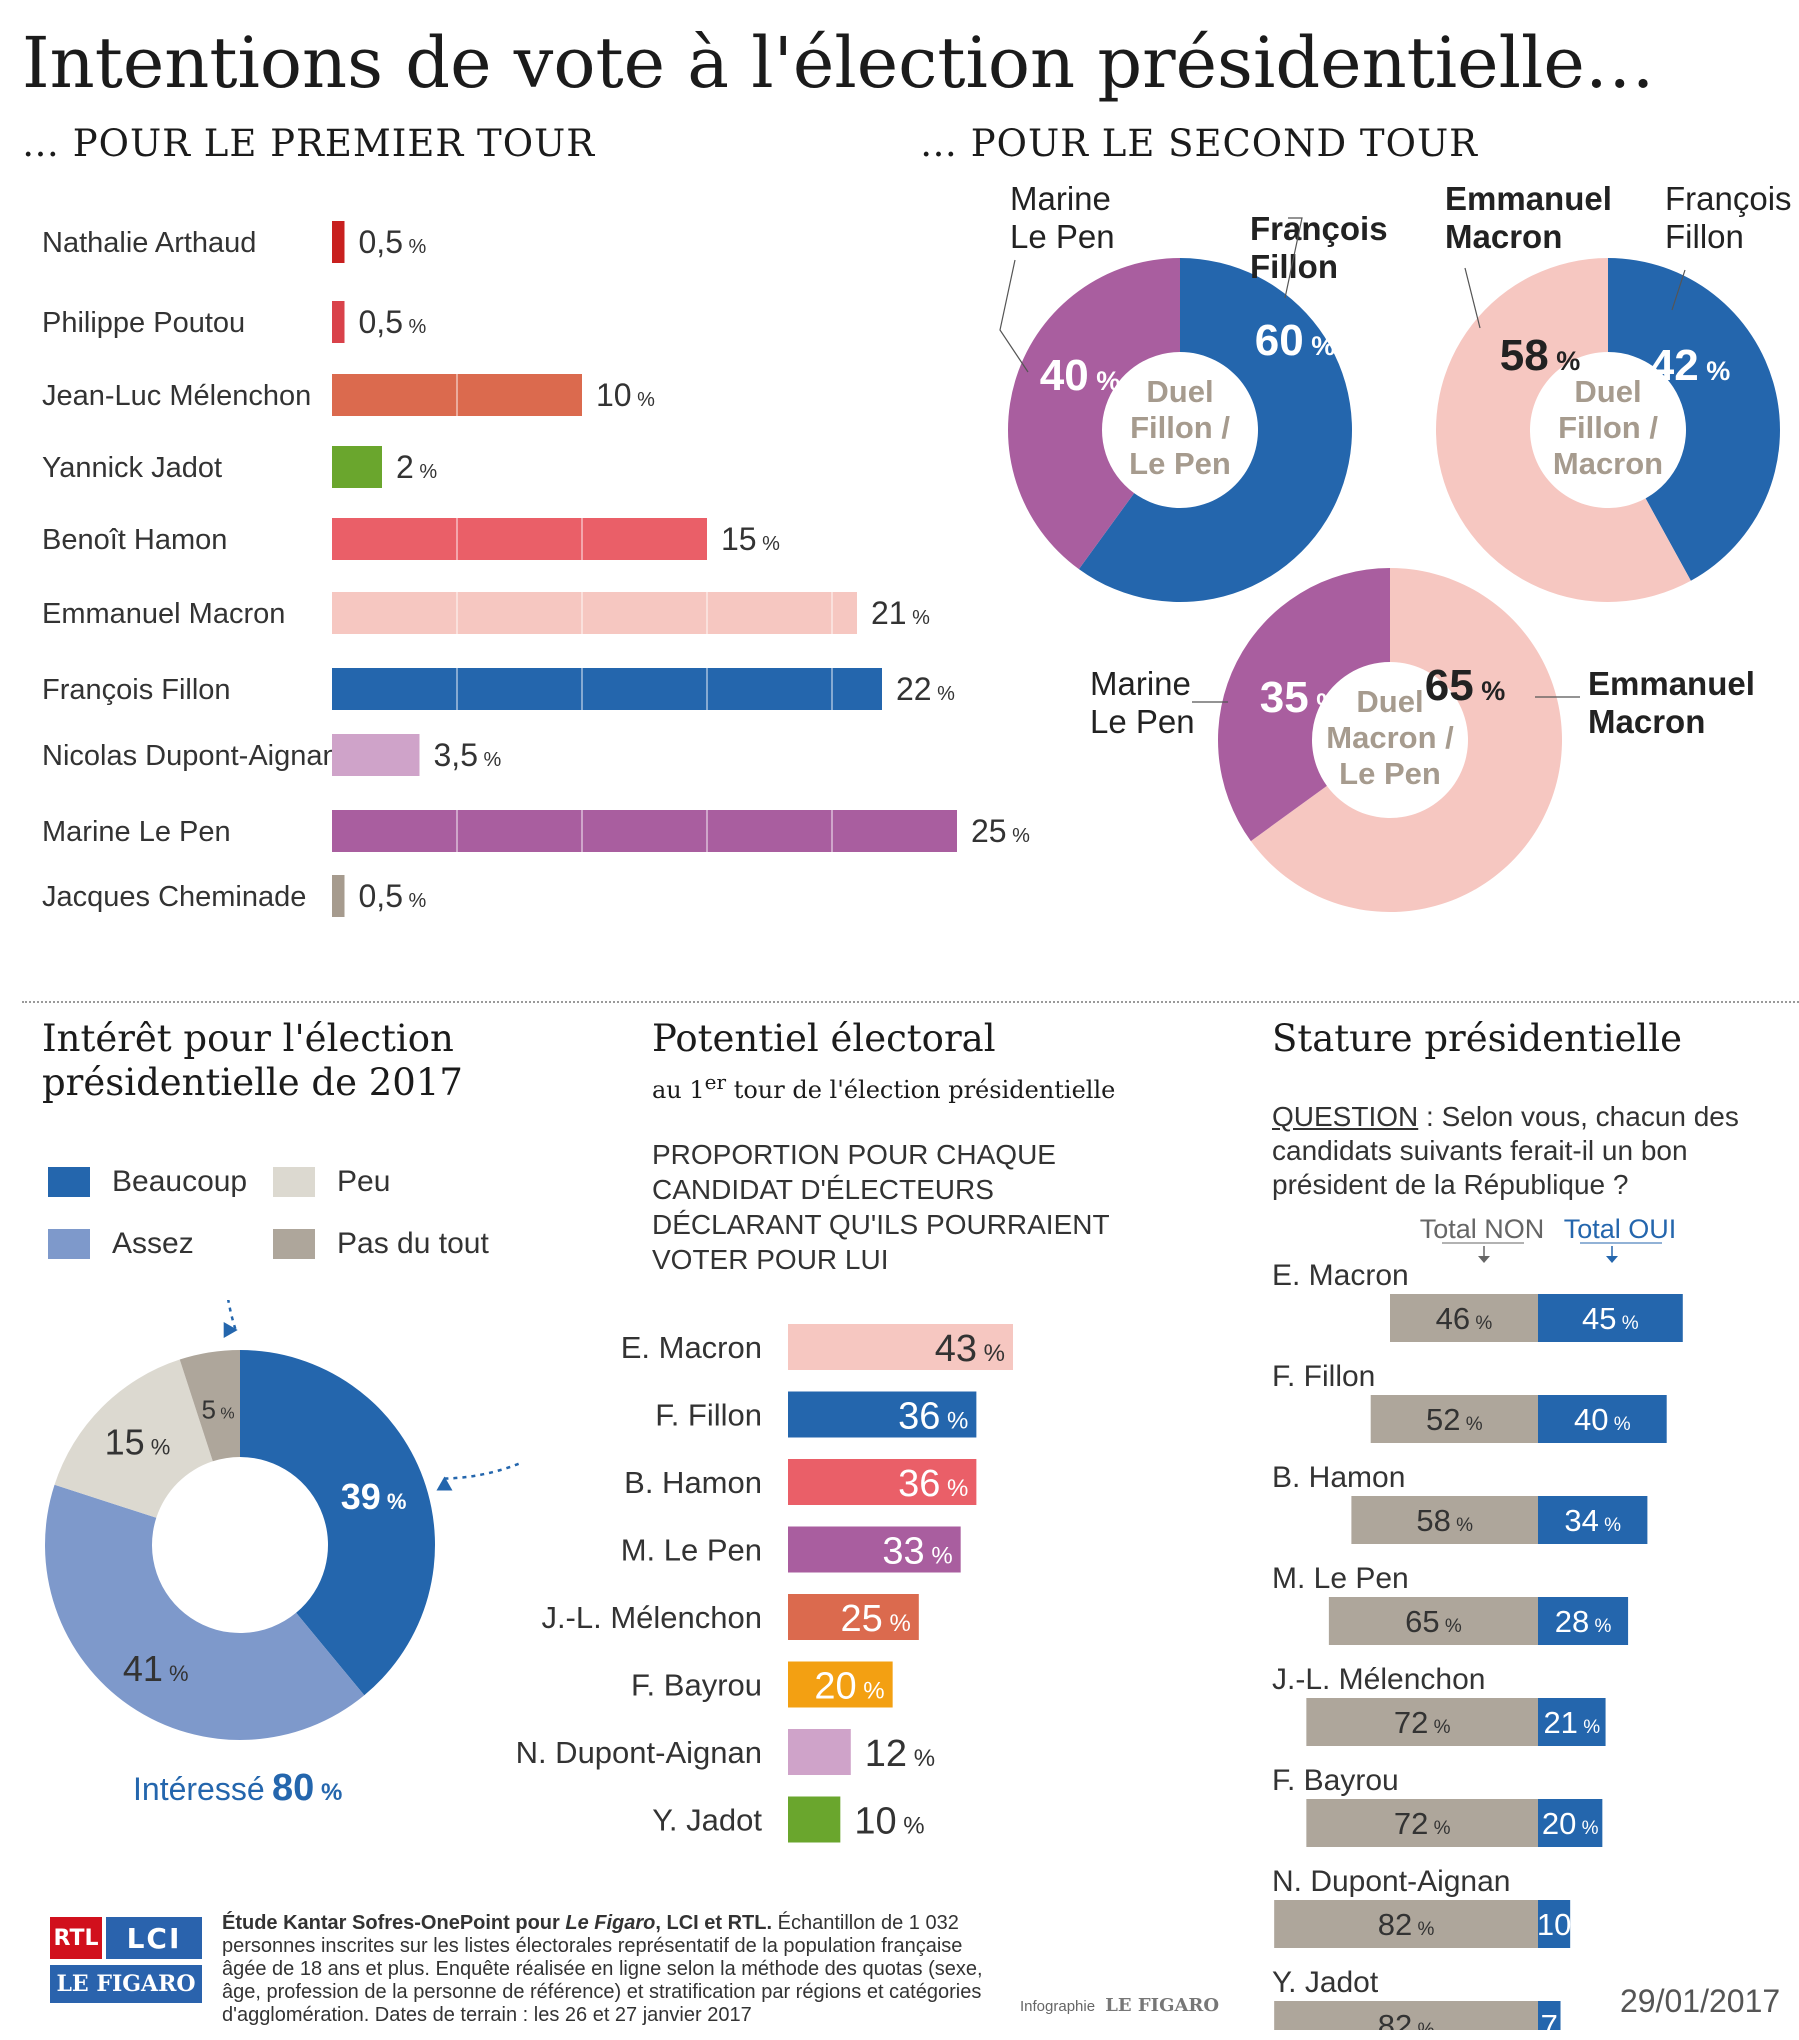 This screenshot has width=1799, height=2040. I want to click on interesse-arrow-head, so click(444, 1483).